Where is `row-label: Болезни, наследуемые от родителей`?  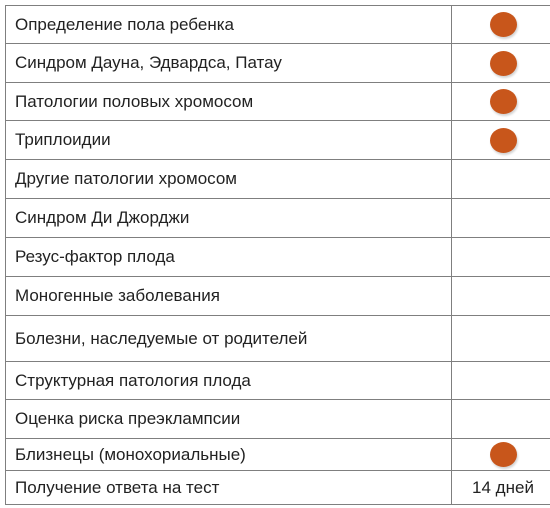
row-label: Болезни, наследуемые от родителей is located at coordinates (228, 338).